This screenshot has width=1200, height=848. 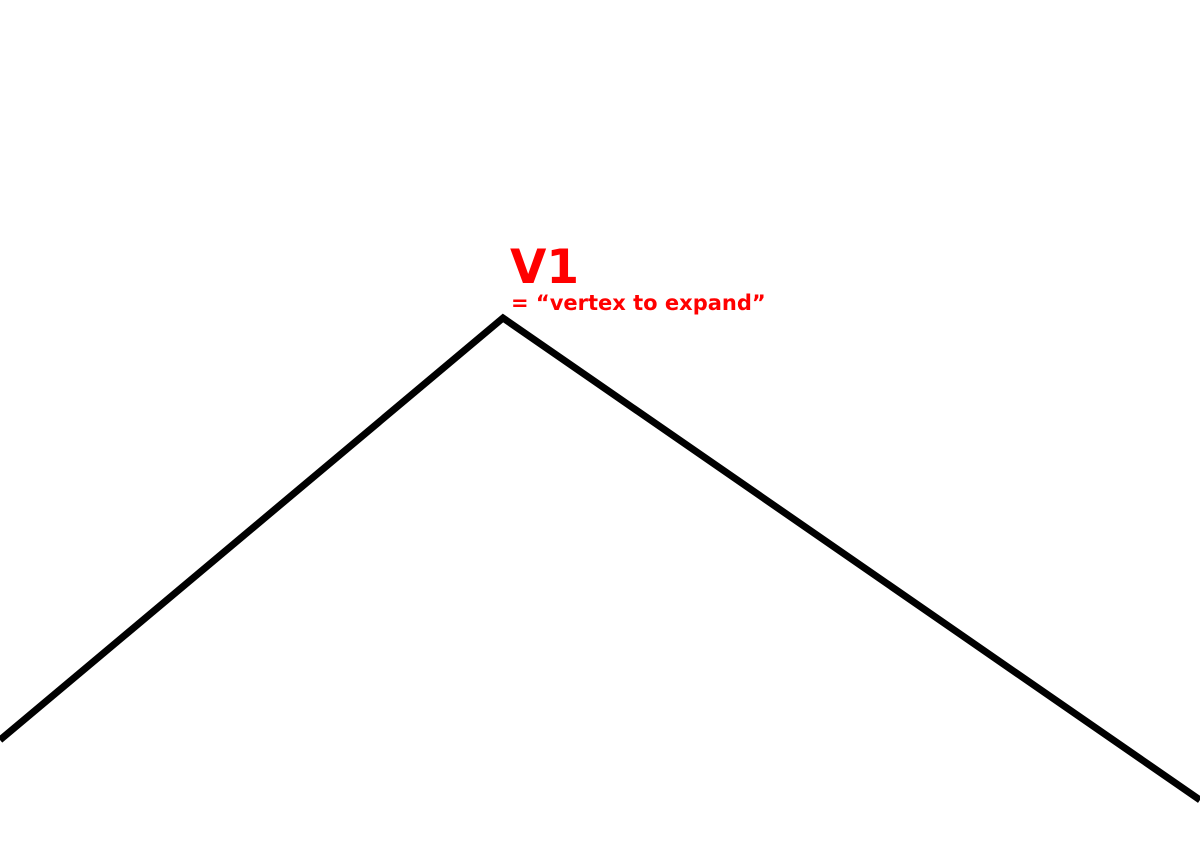 What do you see at coordinates (545, 267) in the screenshot?
I see `vertex-label: V1` at bounding box center [545, 267].